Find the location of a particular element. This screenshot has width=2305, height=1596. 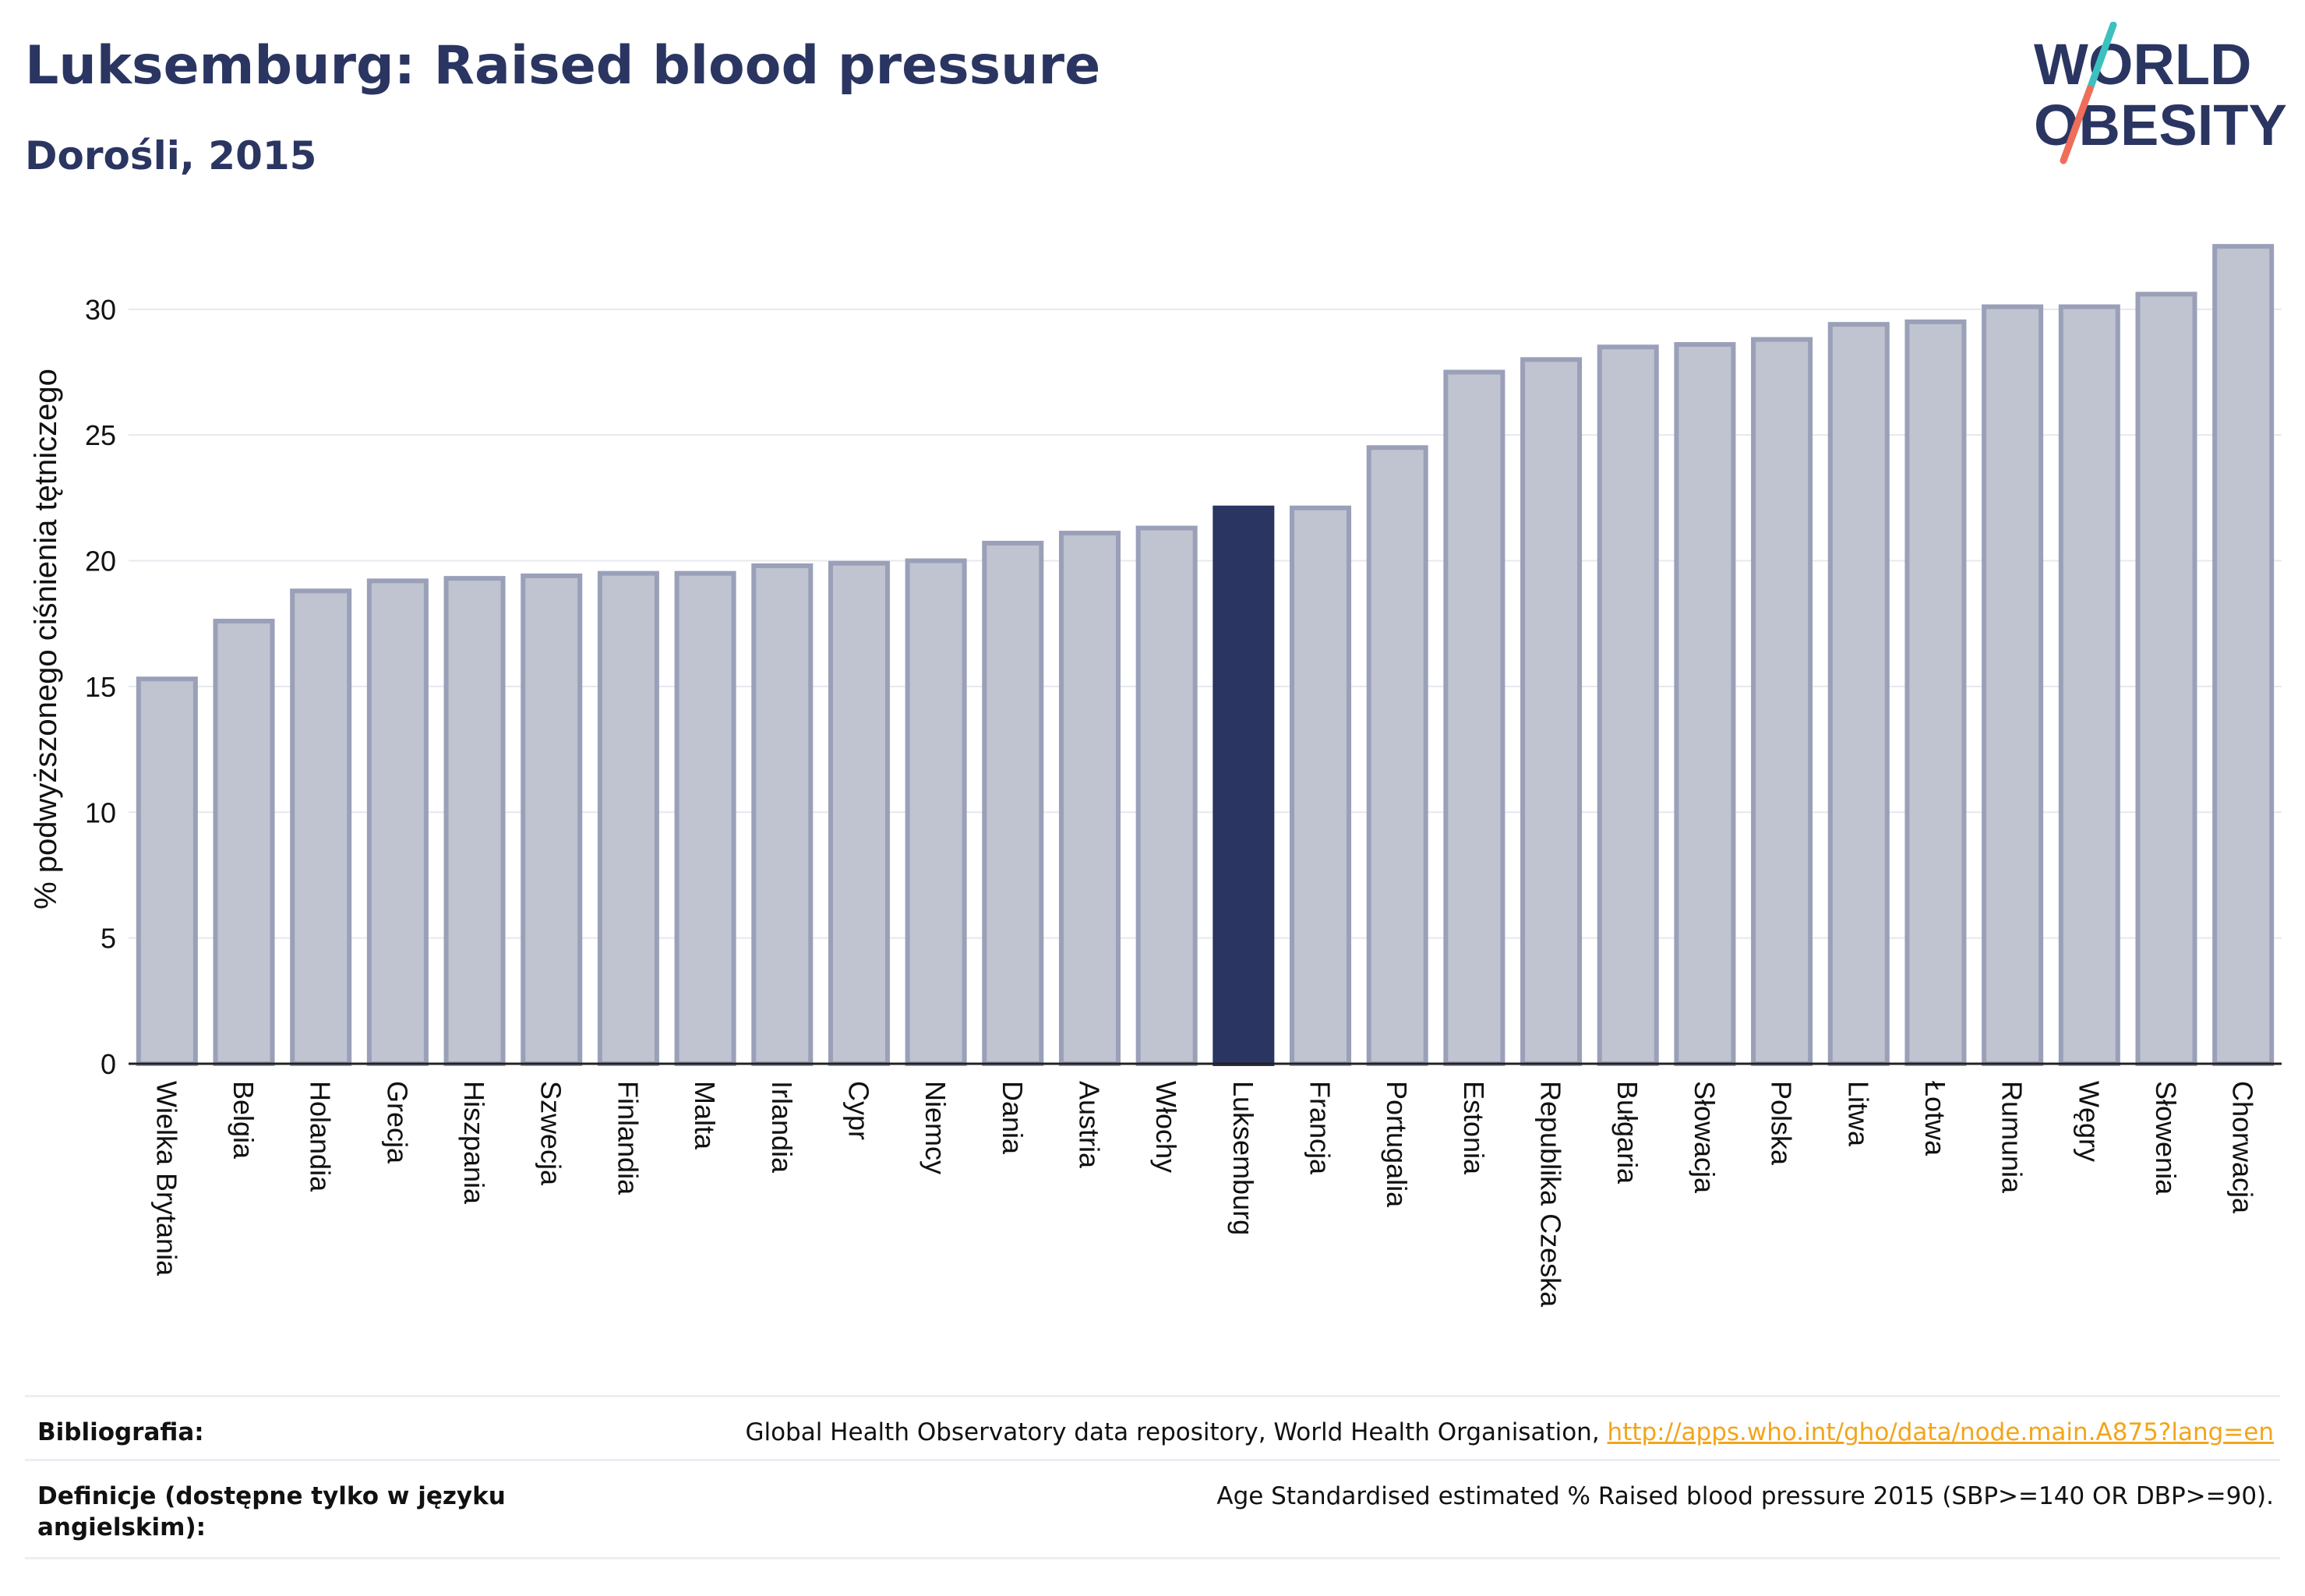

y-tick-label: 15 is located at coordinates (101, 687).